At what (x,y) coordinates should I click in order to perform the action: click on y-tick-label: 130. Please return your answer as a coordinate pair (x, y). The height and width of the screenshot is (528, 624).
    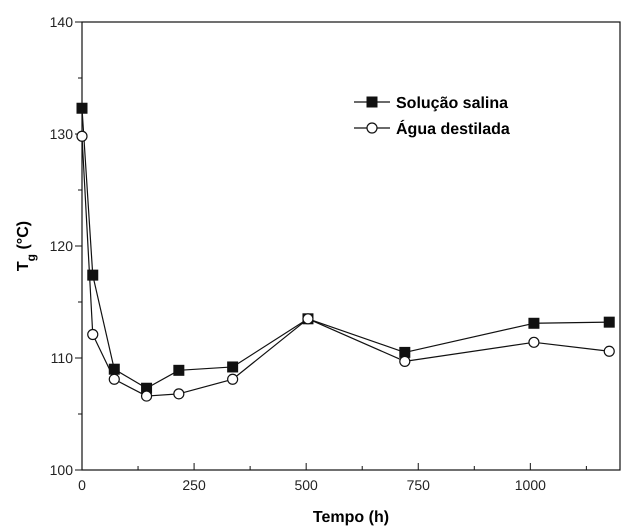
    Looking at the image, I should click on (62, 134).